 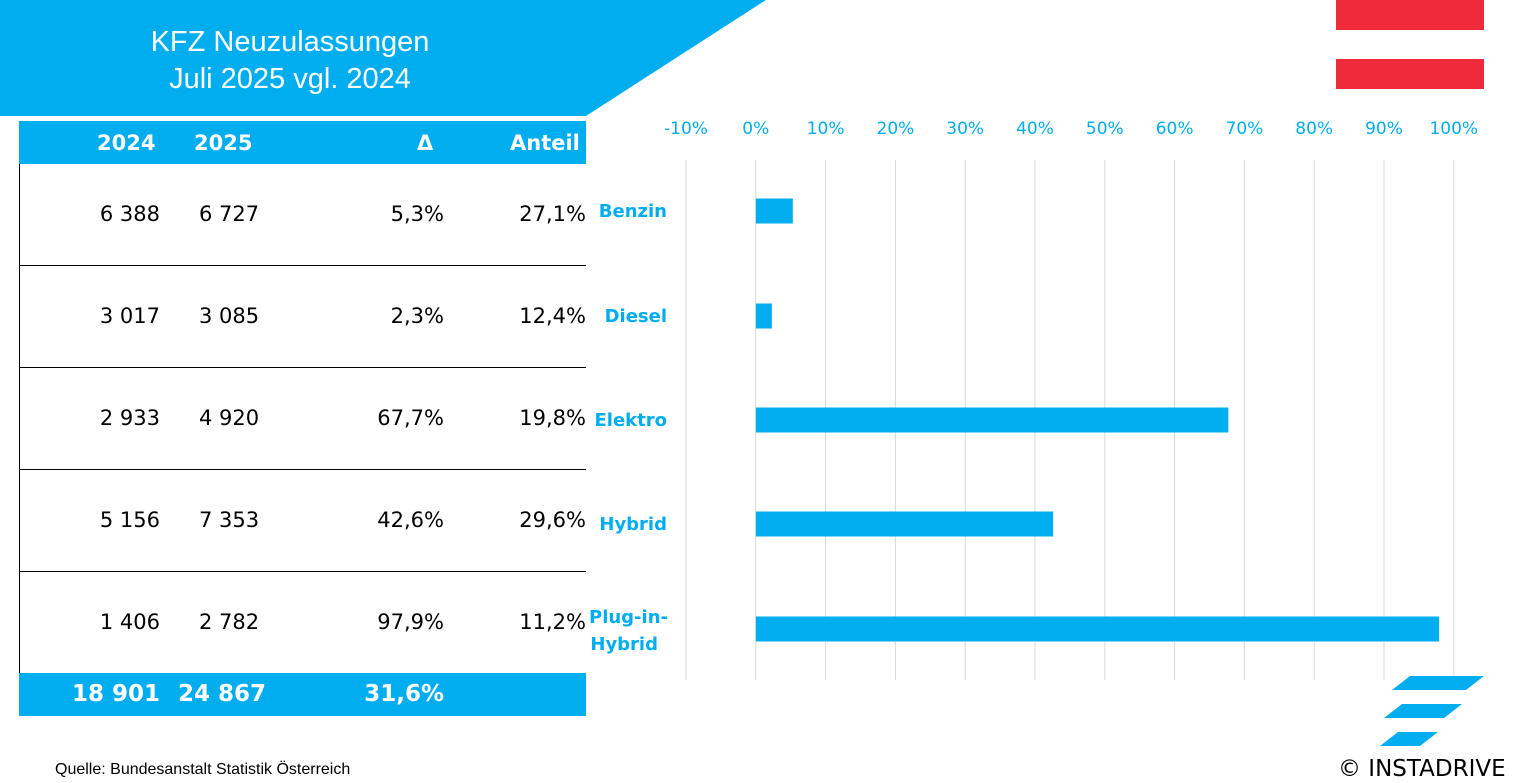 What do you see at coordinates (129, 316) in the screenshot?
I see `cell-2024: 3 017` at bounding box center [129, 316].